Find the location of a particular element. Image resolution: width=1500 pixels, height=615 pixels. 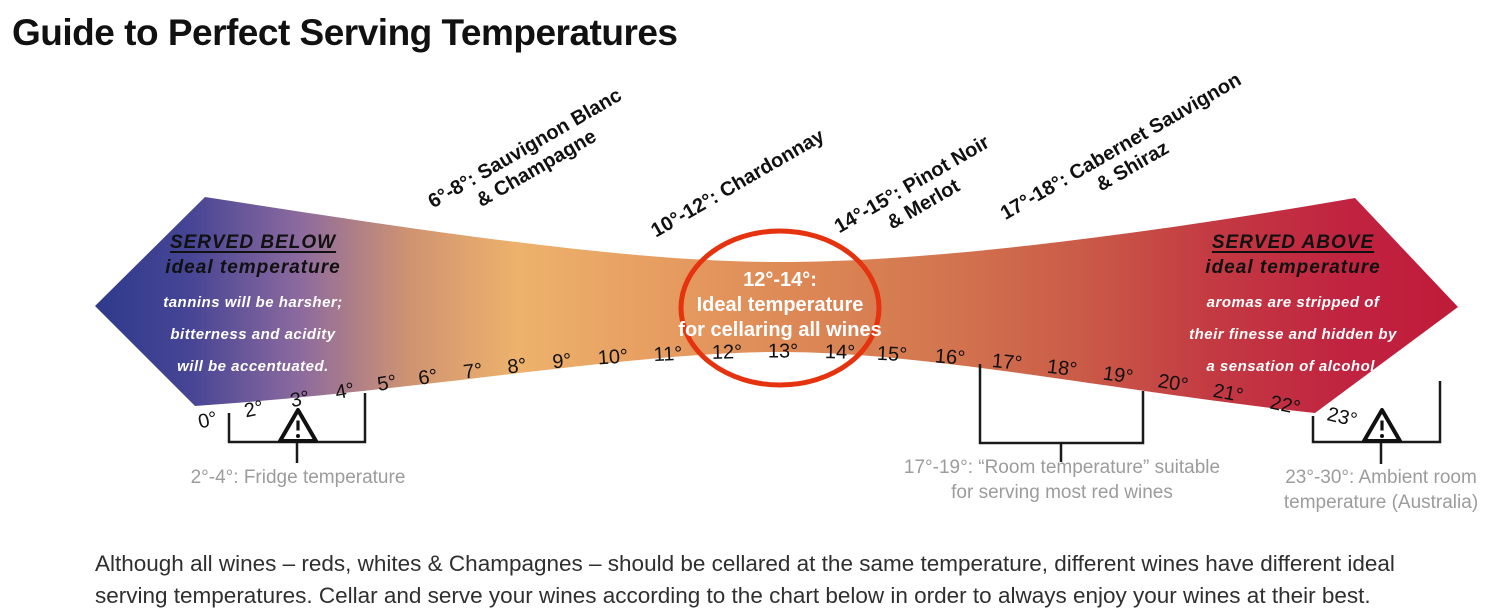

page-title: Guide to Perfect Serving Temperatures is located at coordinates (345, 32).